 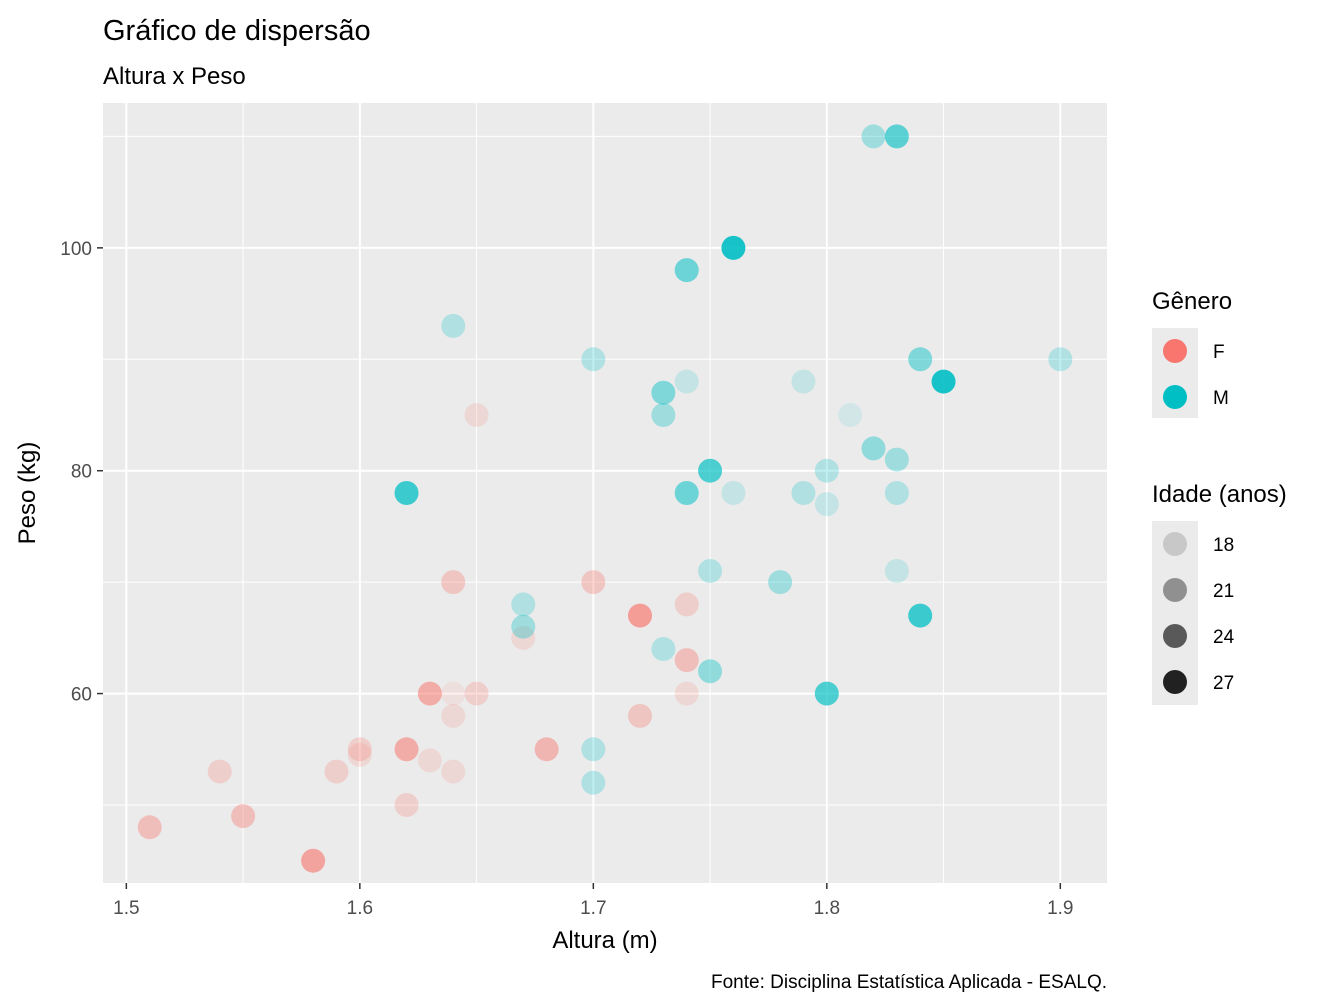 I want to click on chart-title: Gráfico de dispersão, so click(x=237, y=31).